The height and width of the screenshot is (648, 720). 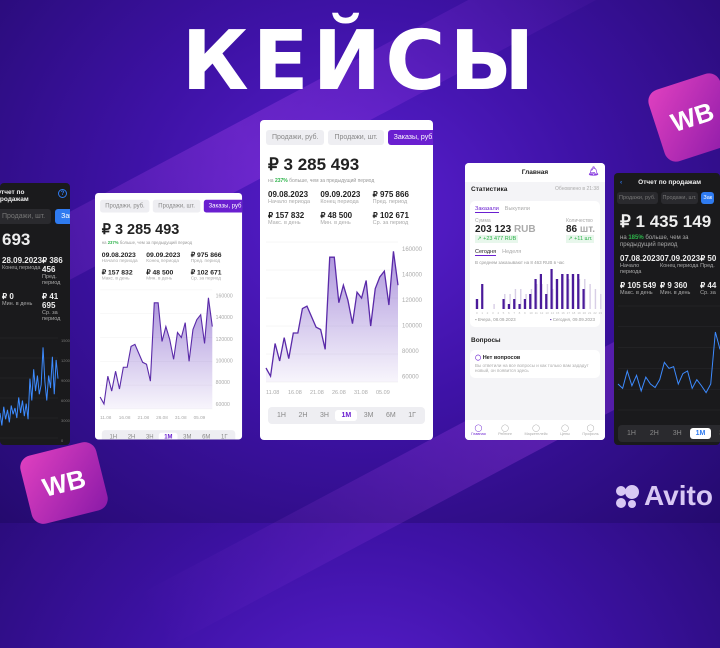 I want to click on profile-icon: ◯, so click(x=590, y=428).